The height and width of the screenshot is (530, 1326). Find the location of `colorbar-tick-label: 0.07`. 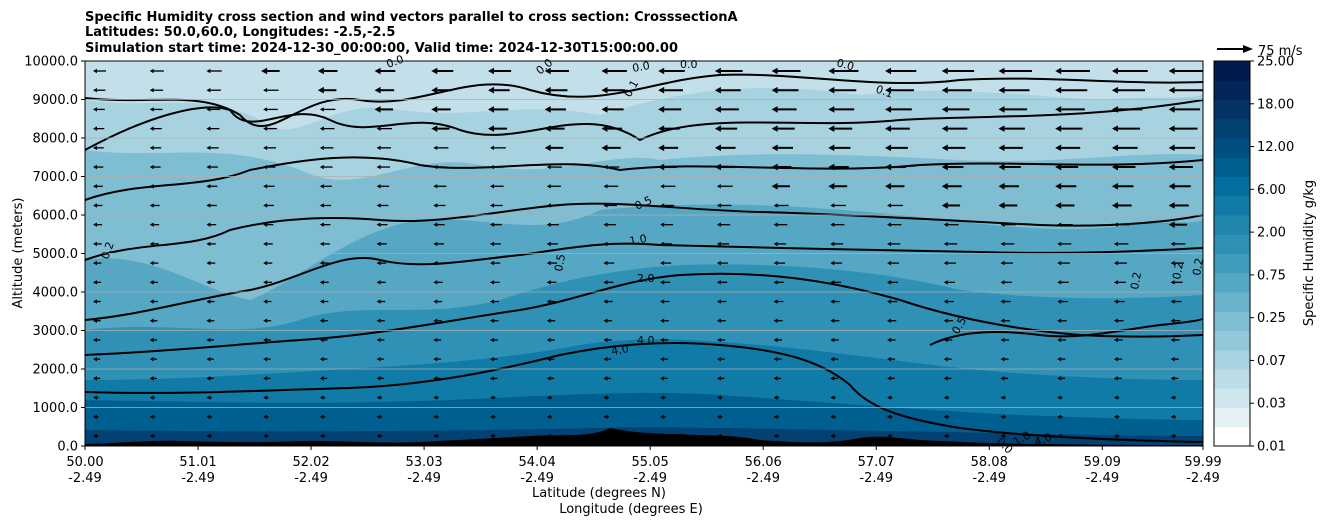

colorbar-tick-label: 0.07 is located at coordinates (1271, 361).